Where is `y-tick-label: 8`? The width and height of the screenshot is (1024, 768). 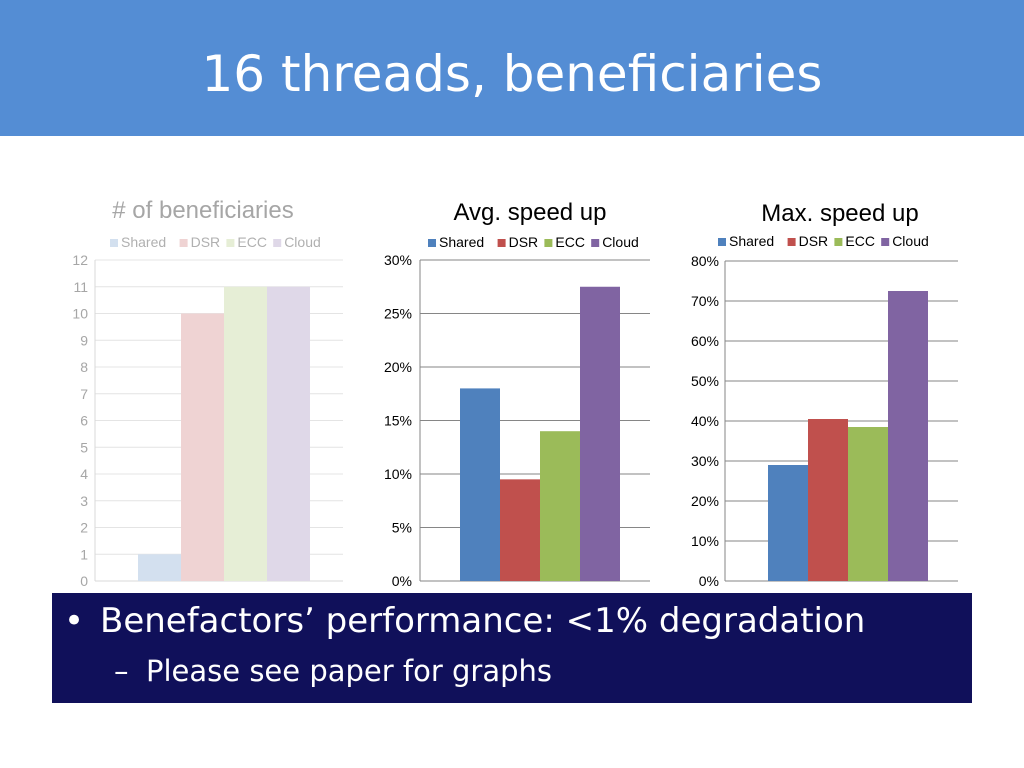
y-tick-label: 8 is located at coordinates (84, 367).